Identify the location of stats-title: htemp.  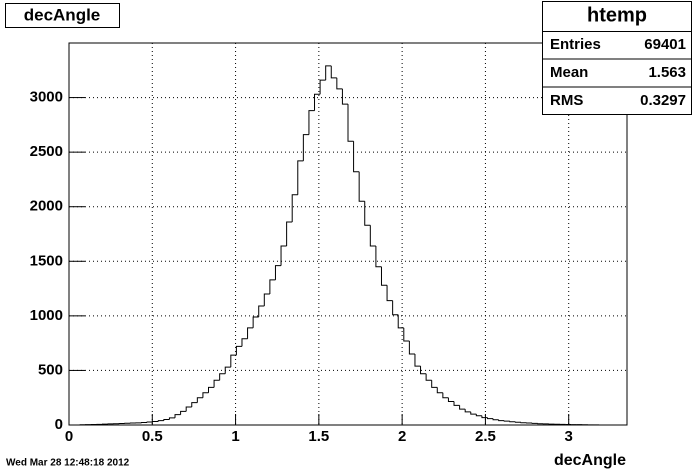
(617, 15).